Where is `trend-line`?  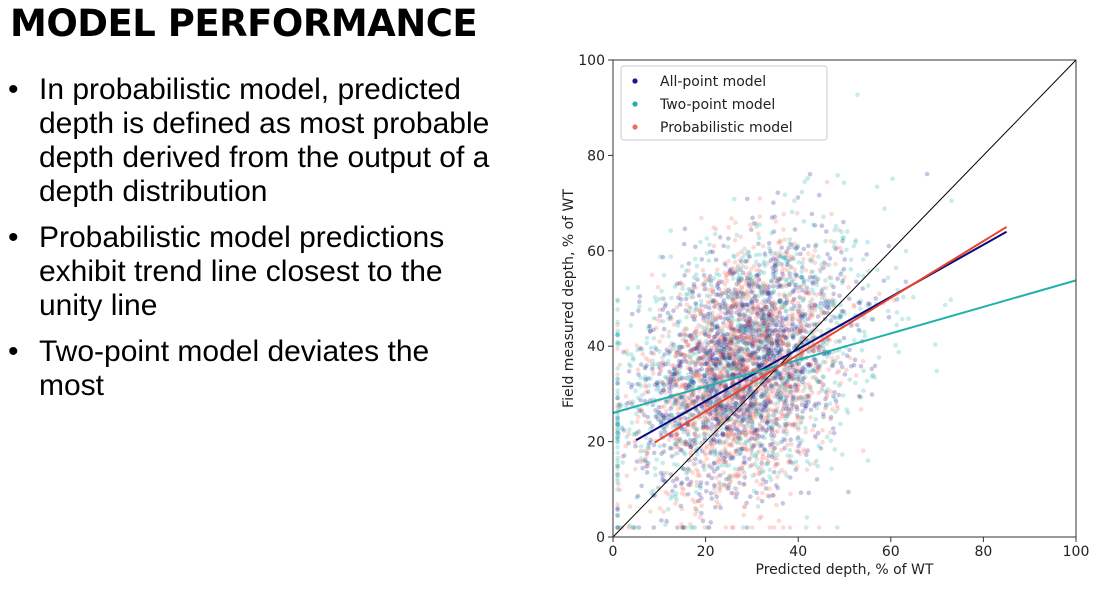
trend-line is located at coordinates (821, 336).